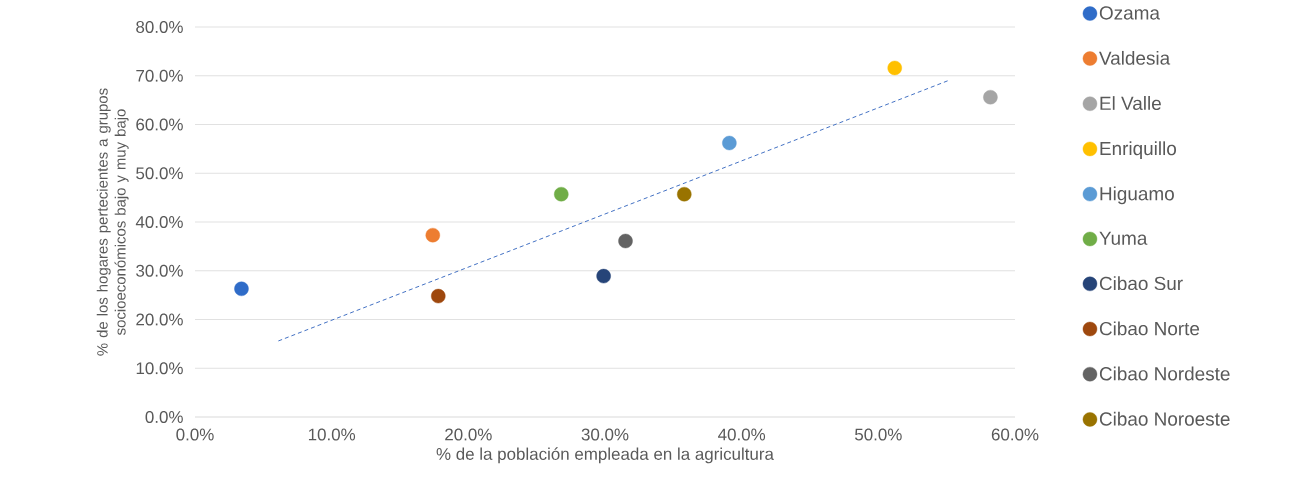  I want to click on legend-label: Ozama, so click(1129, 13).